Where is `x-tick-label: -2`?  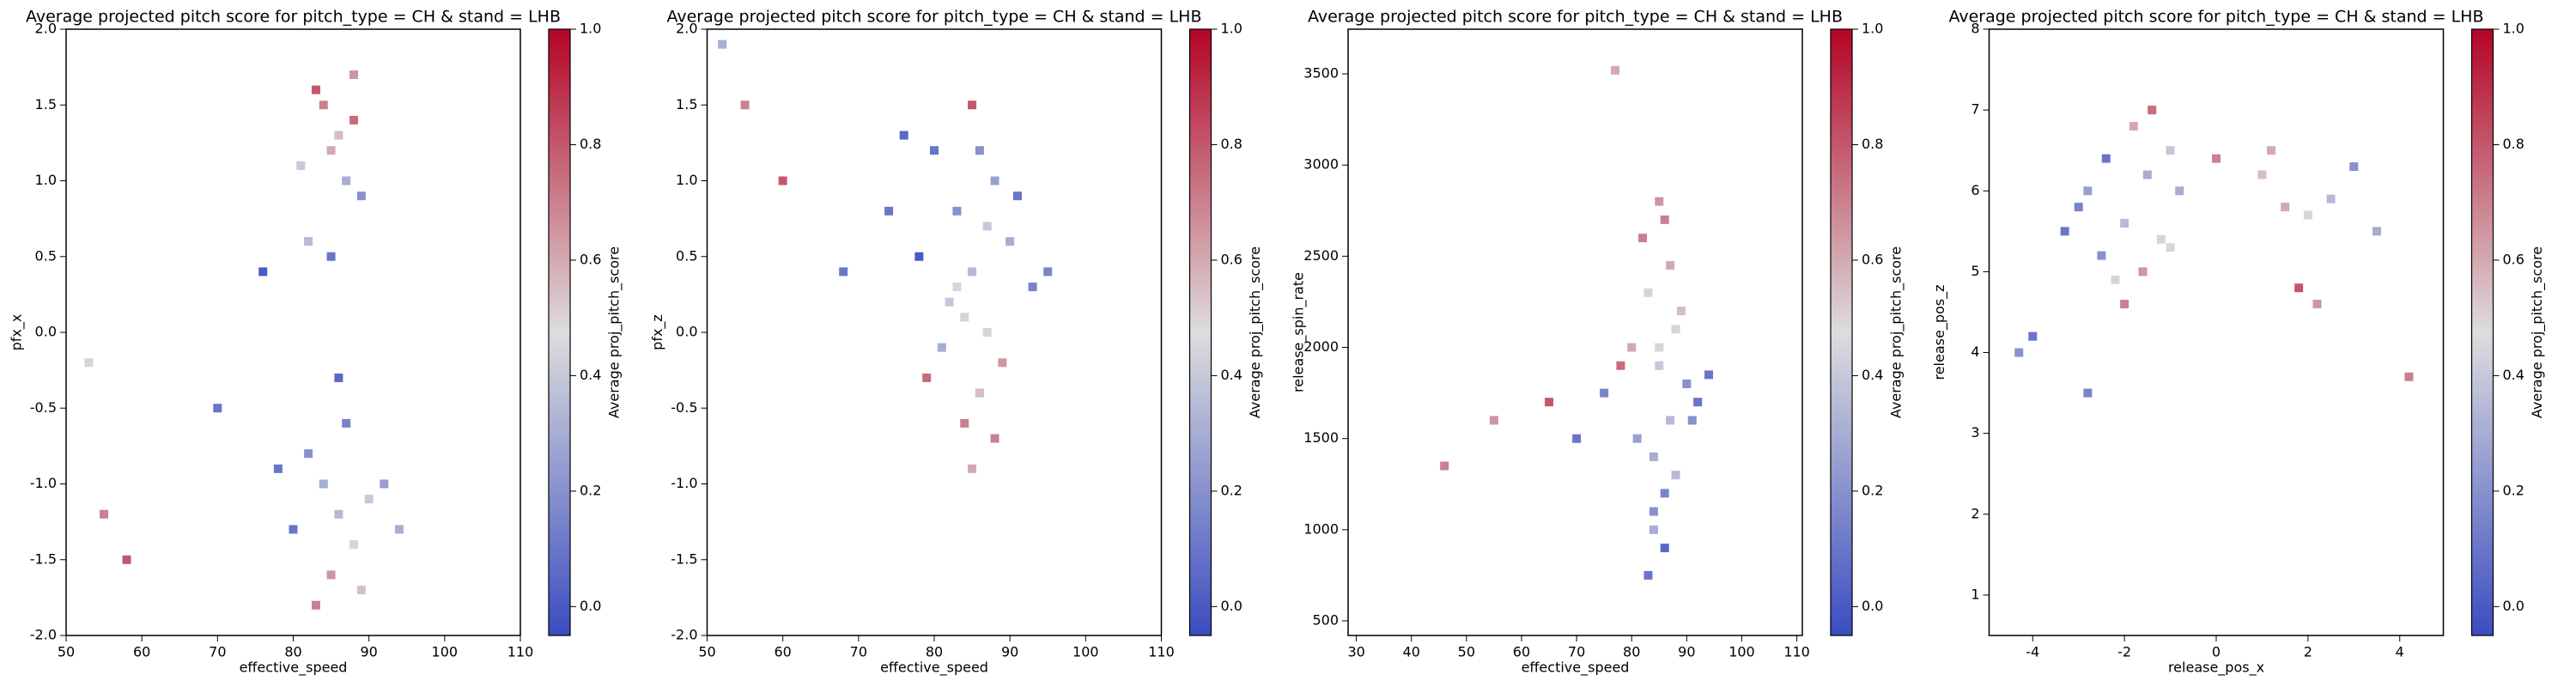
x-tick-label: -2 is located at coordinates (2124, 652).